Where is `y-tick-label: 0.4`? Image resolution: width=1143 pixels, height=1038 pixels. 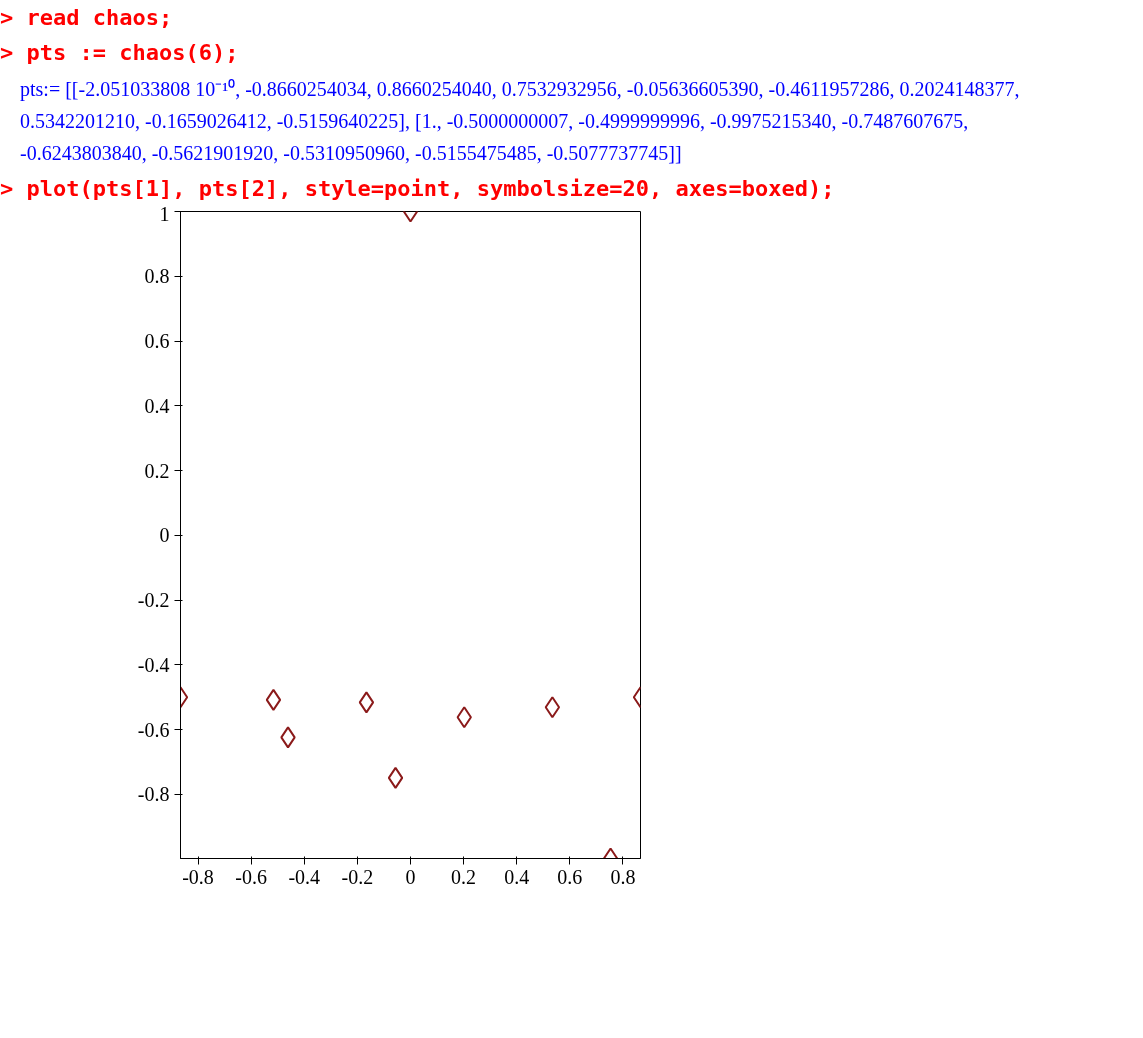 y-tick-label: 0.4 is located at coordinates (157, 406).